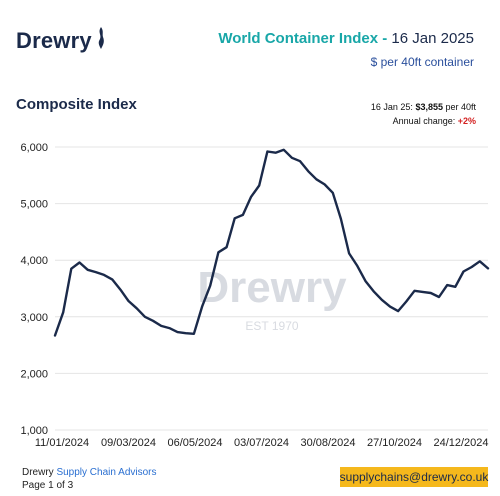 The height and width of the screenshot is (496, 500). I want to click on footer-company-line: Drewry Supply Chain Advisors, so click(89, 472).